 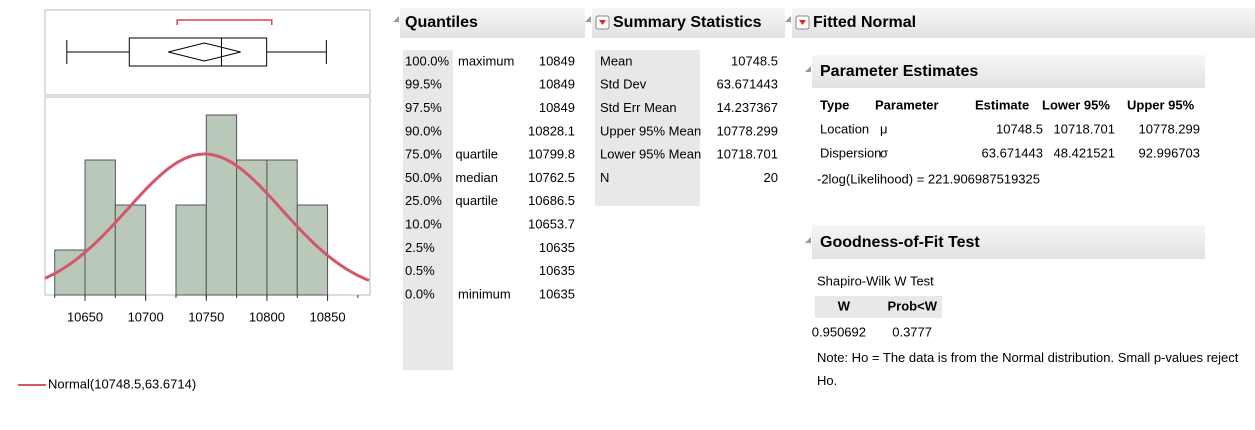 What do you see at coordinates (146, 316) in the screenshot?
I see `x-tick-label: 10700` at bounding box center [146, 316].